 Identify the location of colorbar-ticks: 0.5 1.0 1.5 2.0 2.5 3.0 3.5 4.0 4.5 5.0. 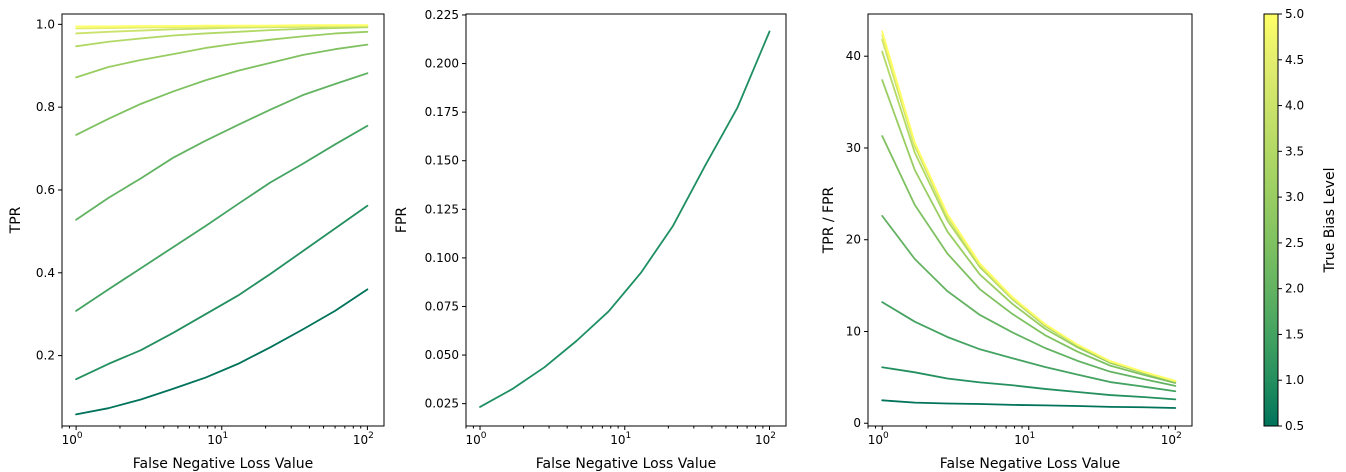
(1291, 220).